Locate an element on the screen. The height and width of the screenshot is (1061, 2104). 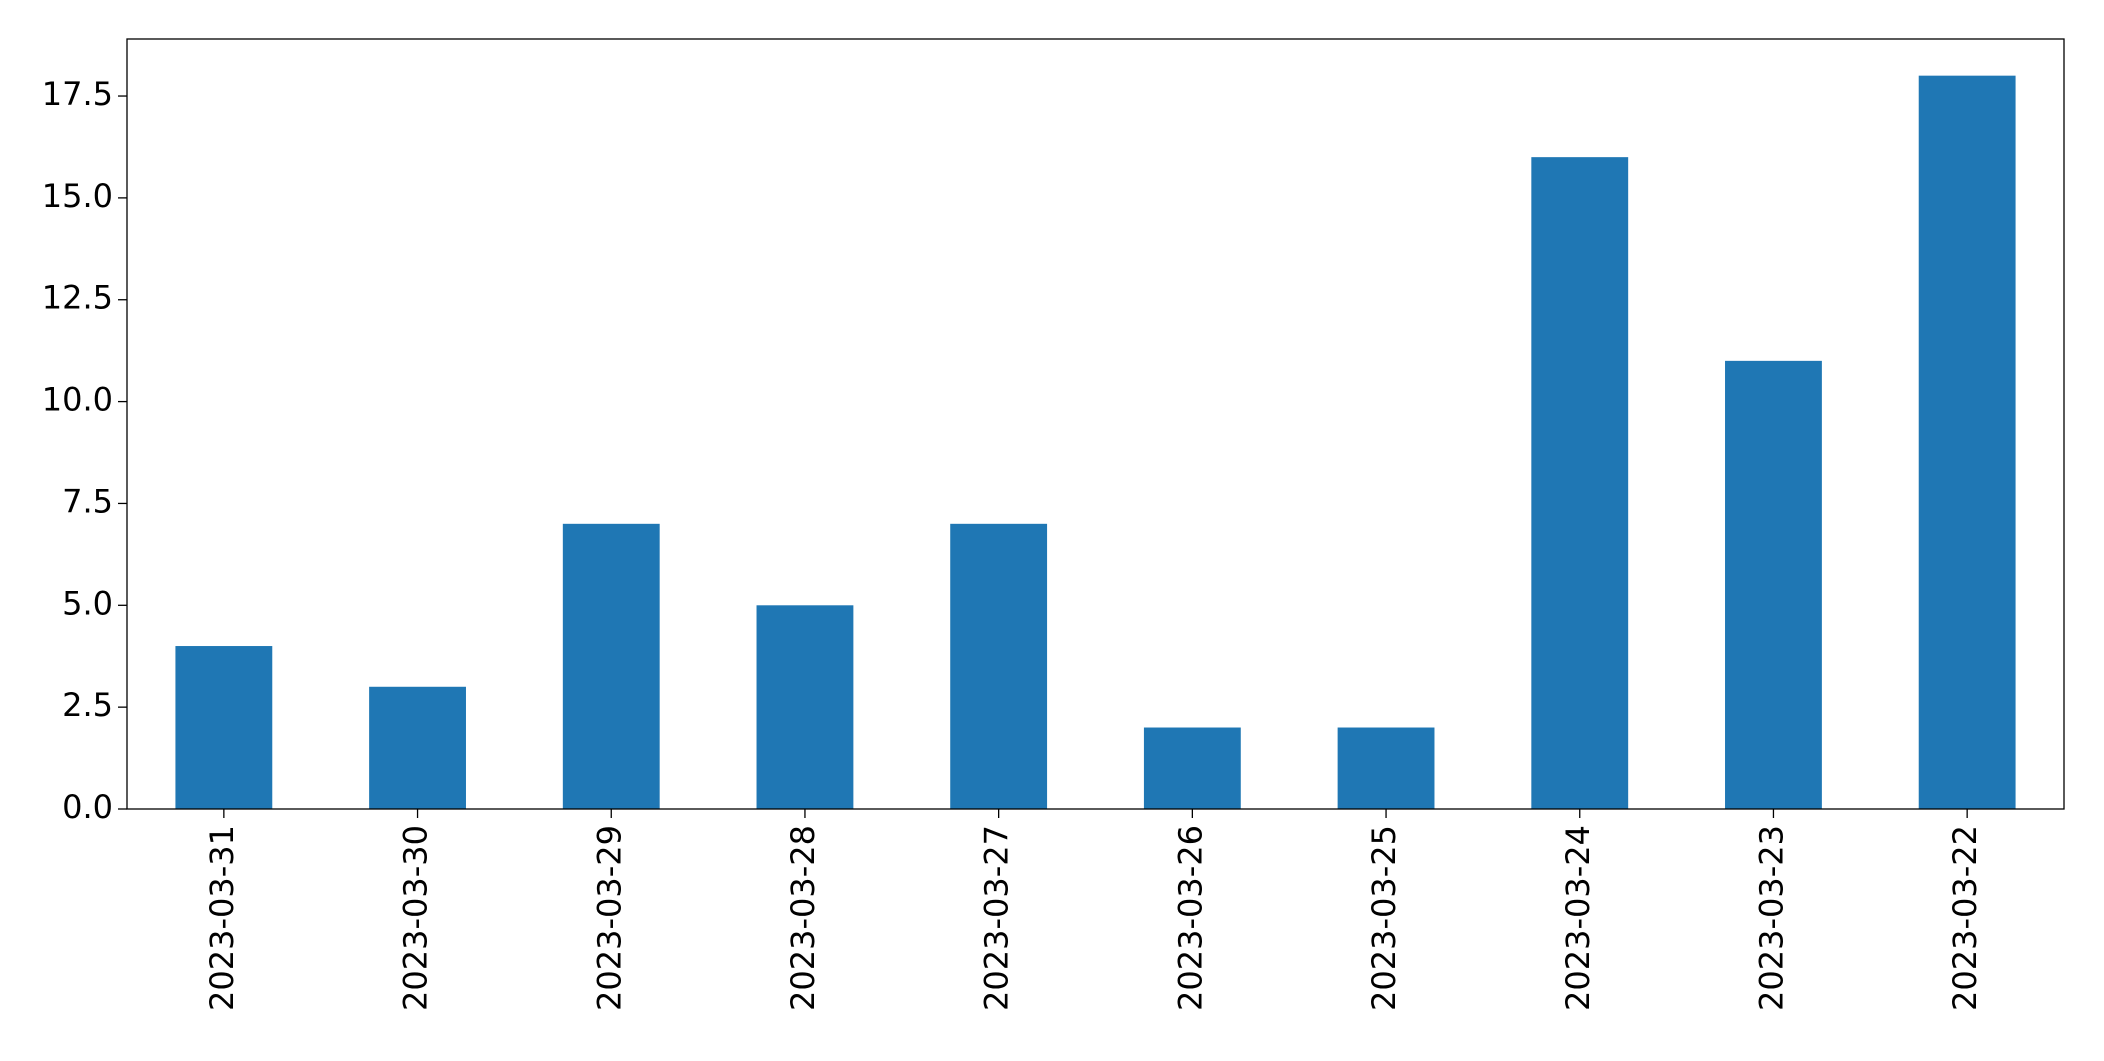
y-tick-label: 12.5 is located at coordinates (77, 298).